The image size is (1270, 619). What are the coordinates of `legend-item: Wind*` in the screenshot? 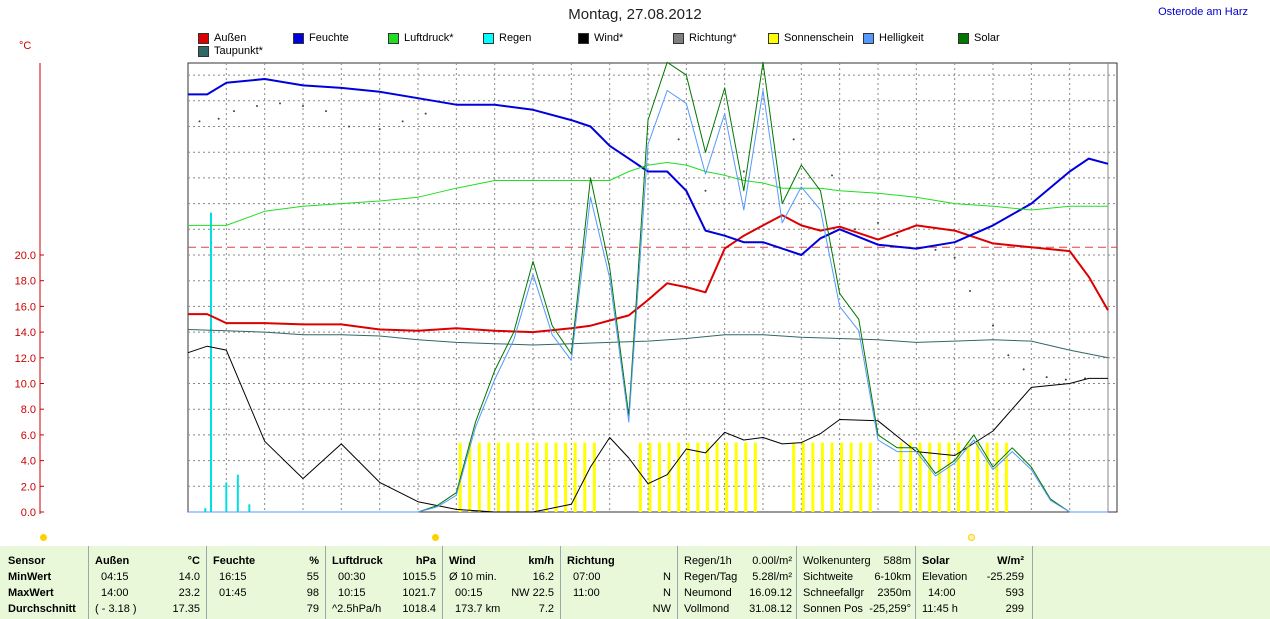 It's located at (600, 38).